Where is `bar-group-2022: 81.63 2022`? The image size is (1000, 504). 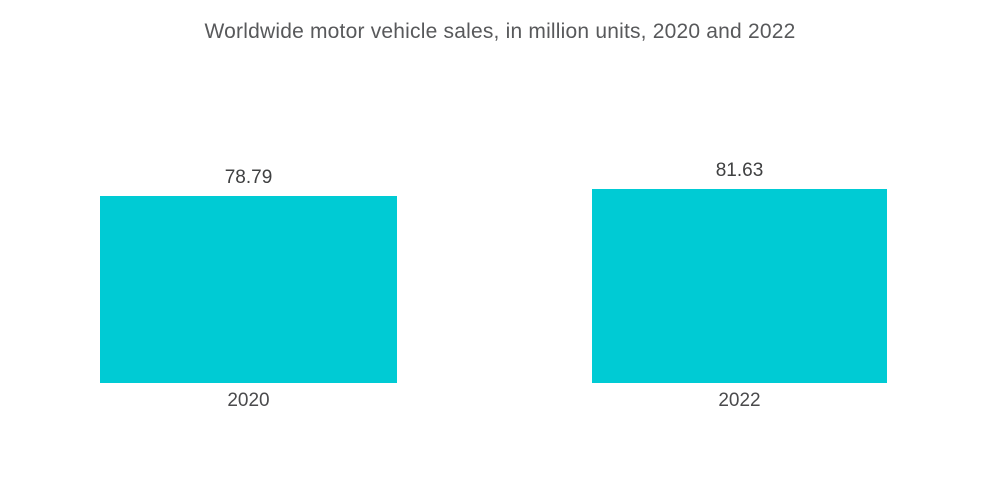
bar-group-2022: 81.63 2022 is located at coordinates (739, 286).